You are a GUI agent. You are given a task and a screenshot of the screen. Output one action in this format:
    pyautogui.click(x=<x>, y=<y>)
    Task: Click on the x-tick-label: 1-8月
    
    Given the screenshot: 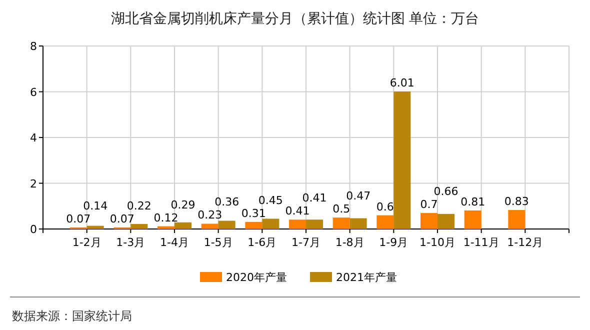 What is the action you would take?
    pyautogui.click(x=349, y=242)
    